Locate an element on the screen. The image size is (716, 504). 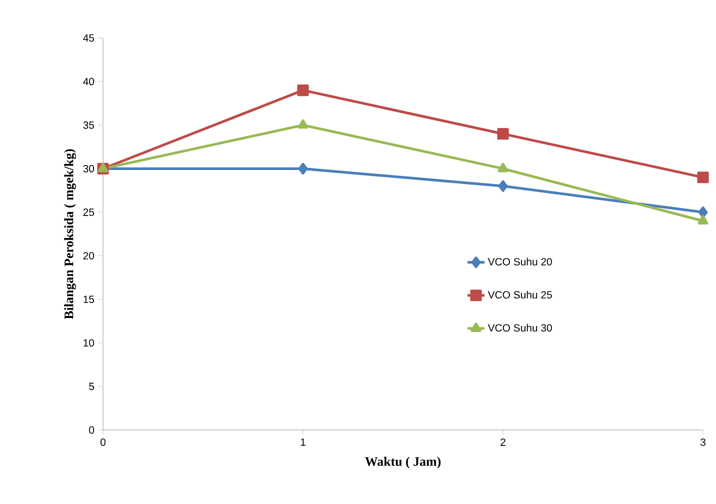
y-tick-label: 25 is located at coordinates (88, 212).